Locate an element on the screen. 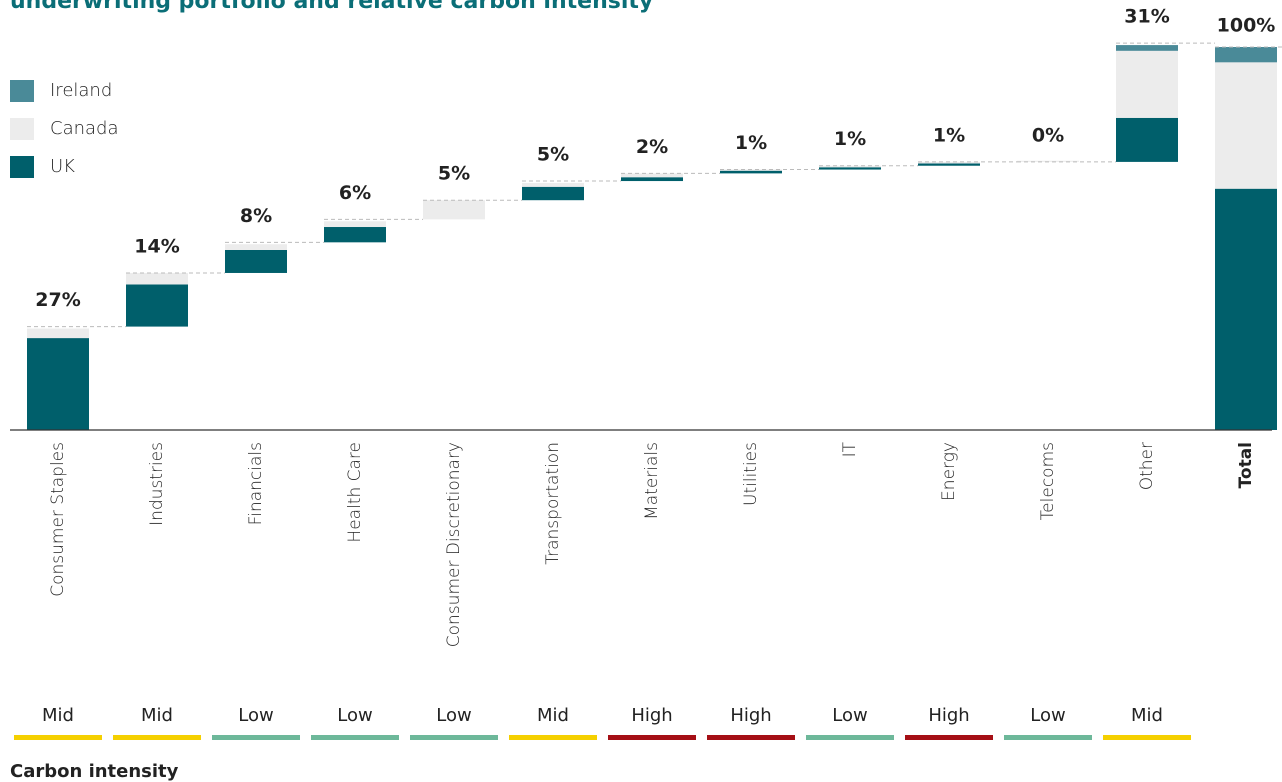  value-label: 8% is located at coordinates (256, 216).